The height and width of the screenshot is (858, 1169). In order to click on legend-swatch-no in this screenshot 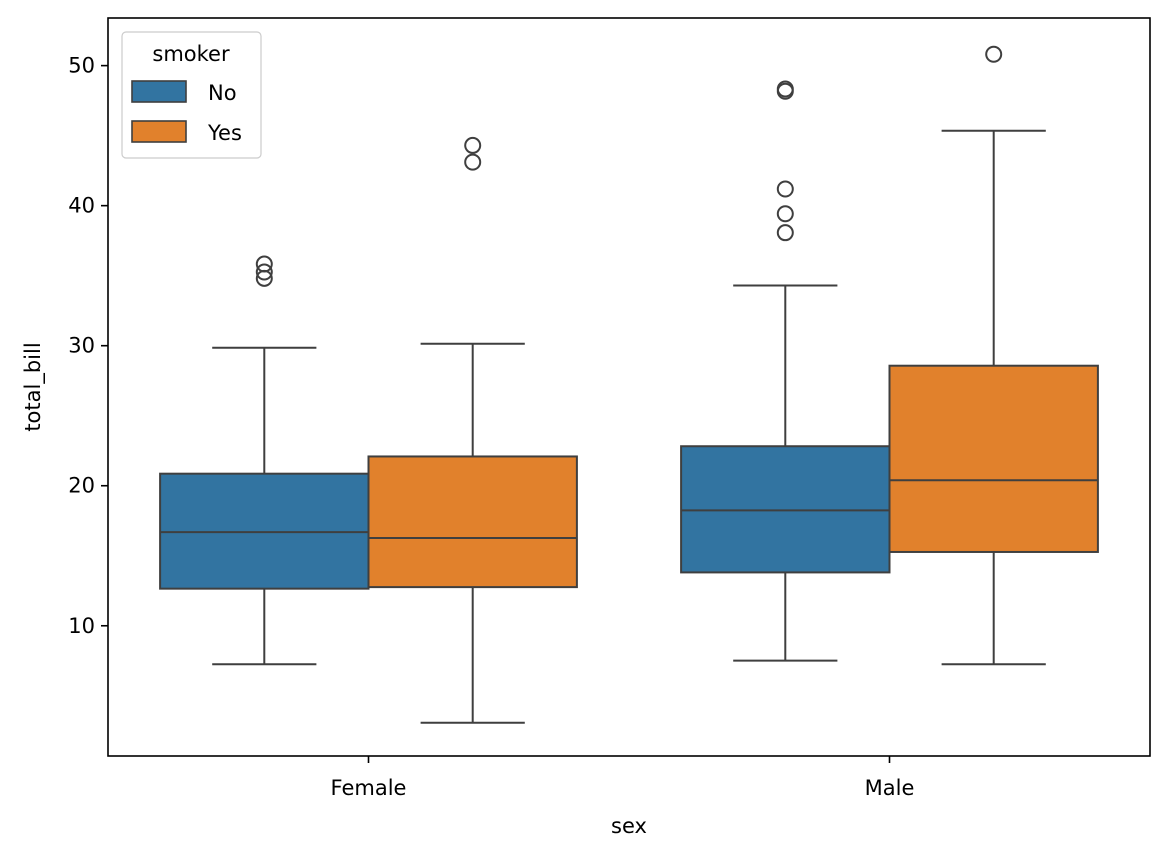, I will do `click(159, 91)`.